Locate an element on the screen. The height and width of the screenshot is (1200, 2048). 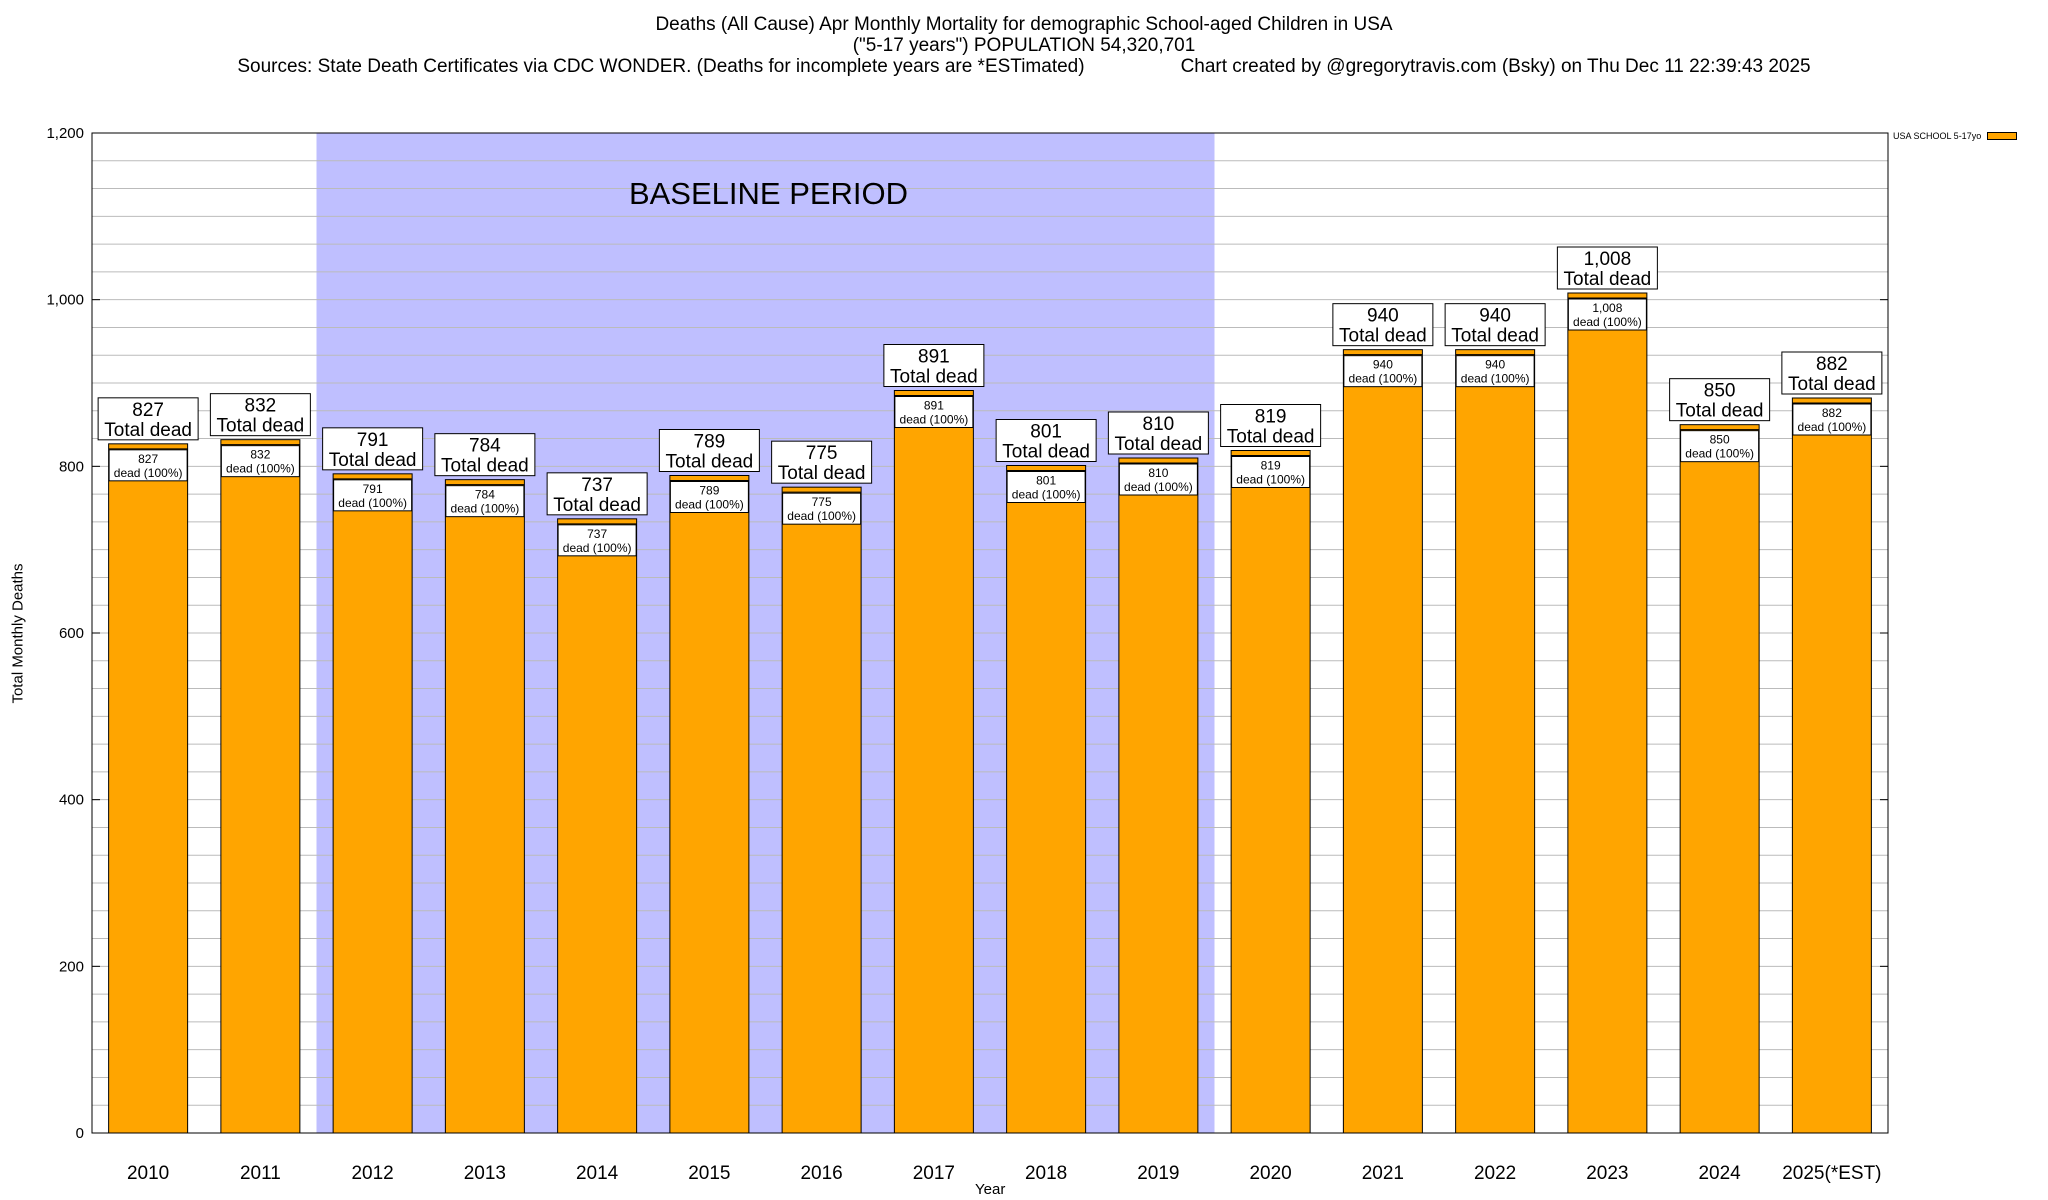
x-tick-label: 2018 is located at coordinates (1046, 1173).